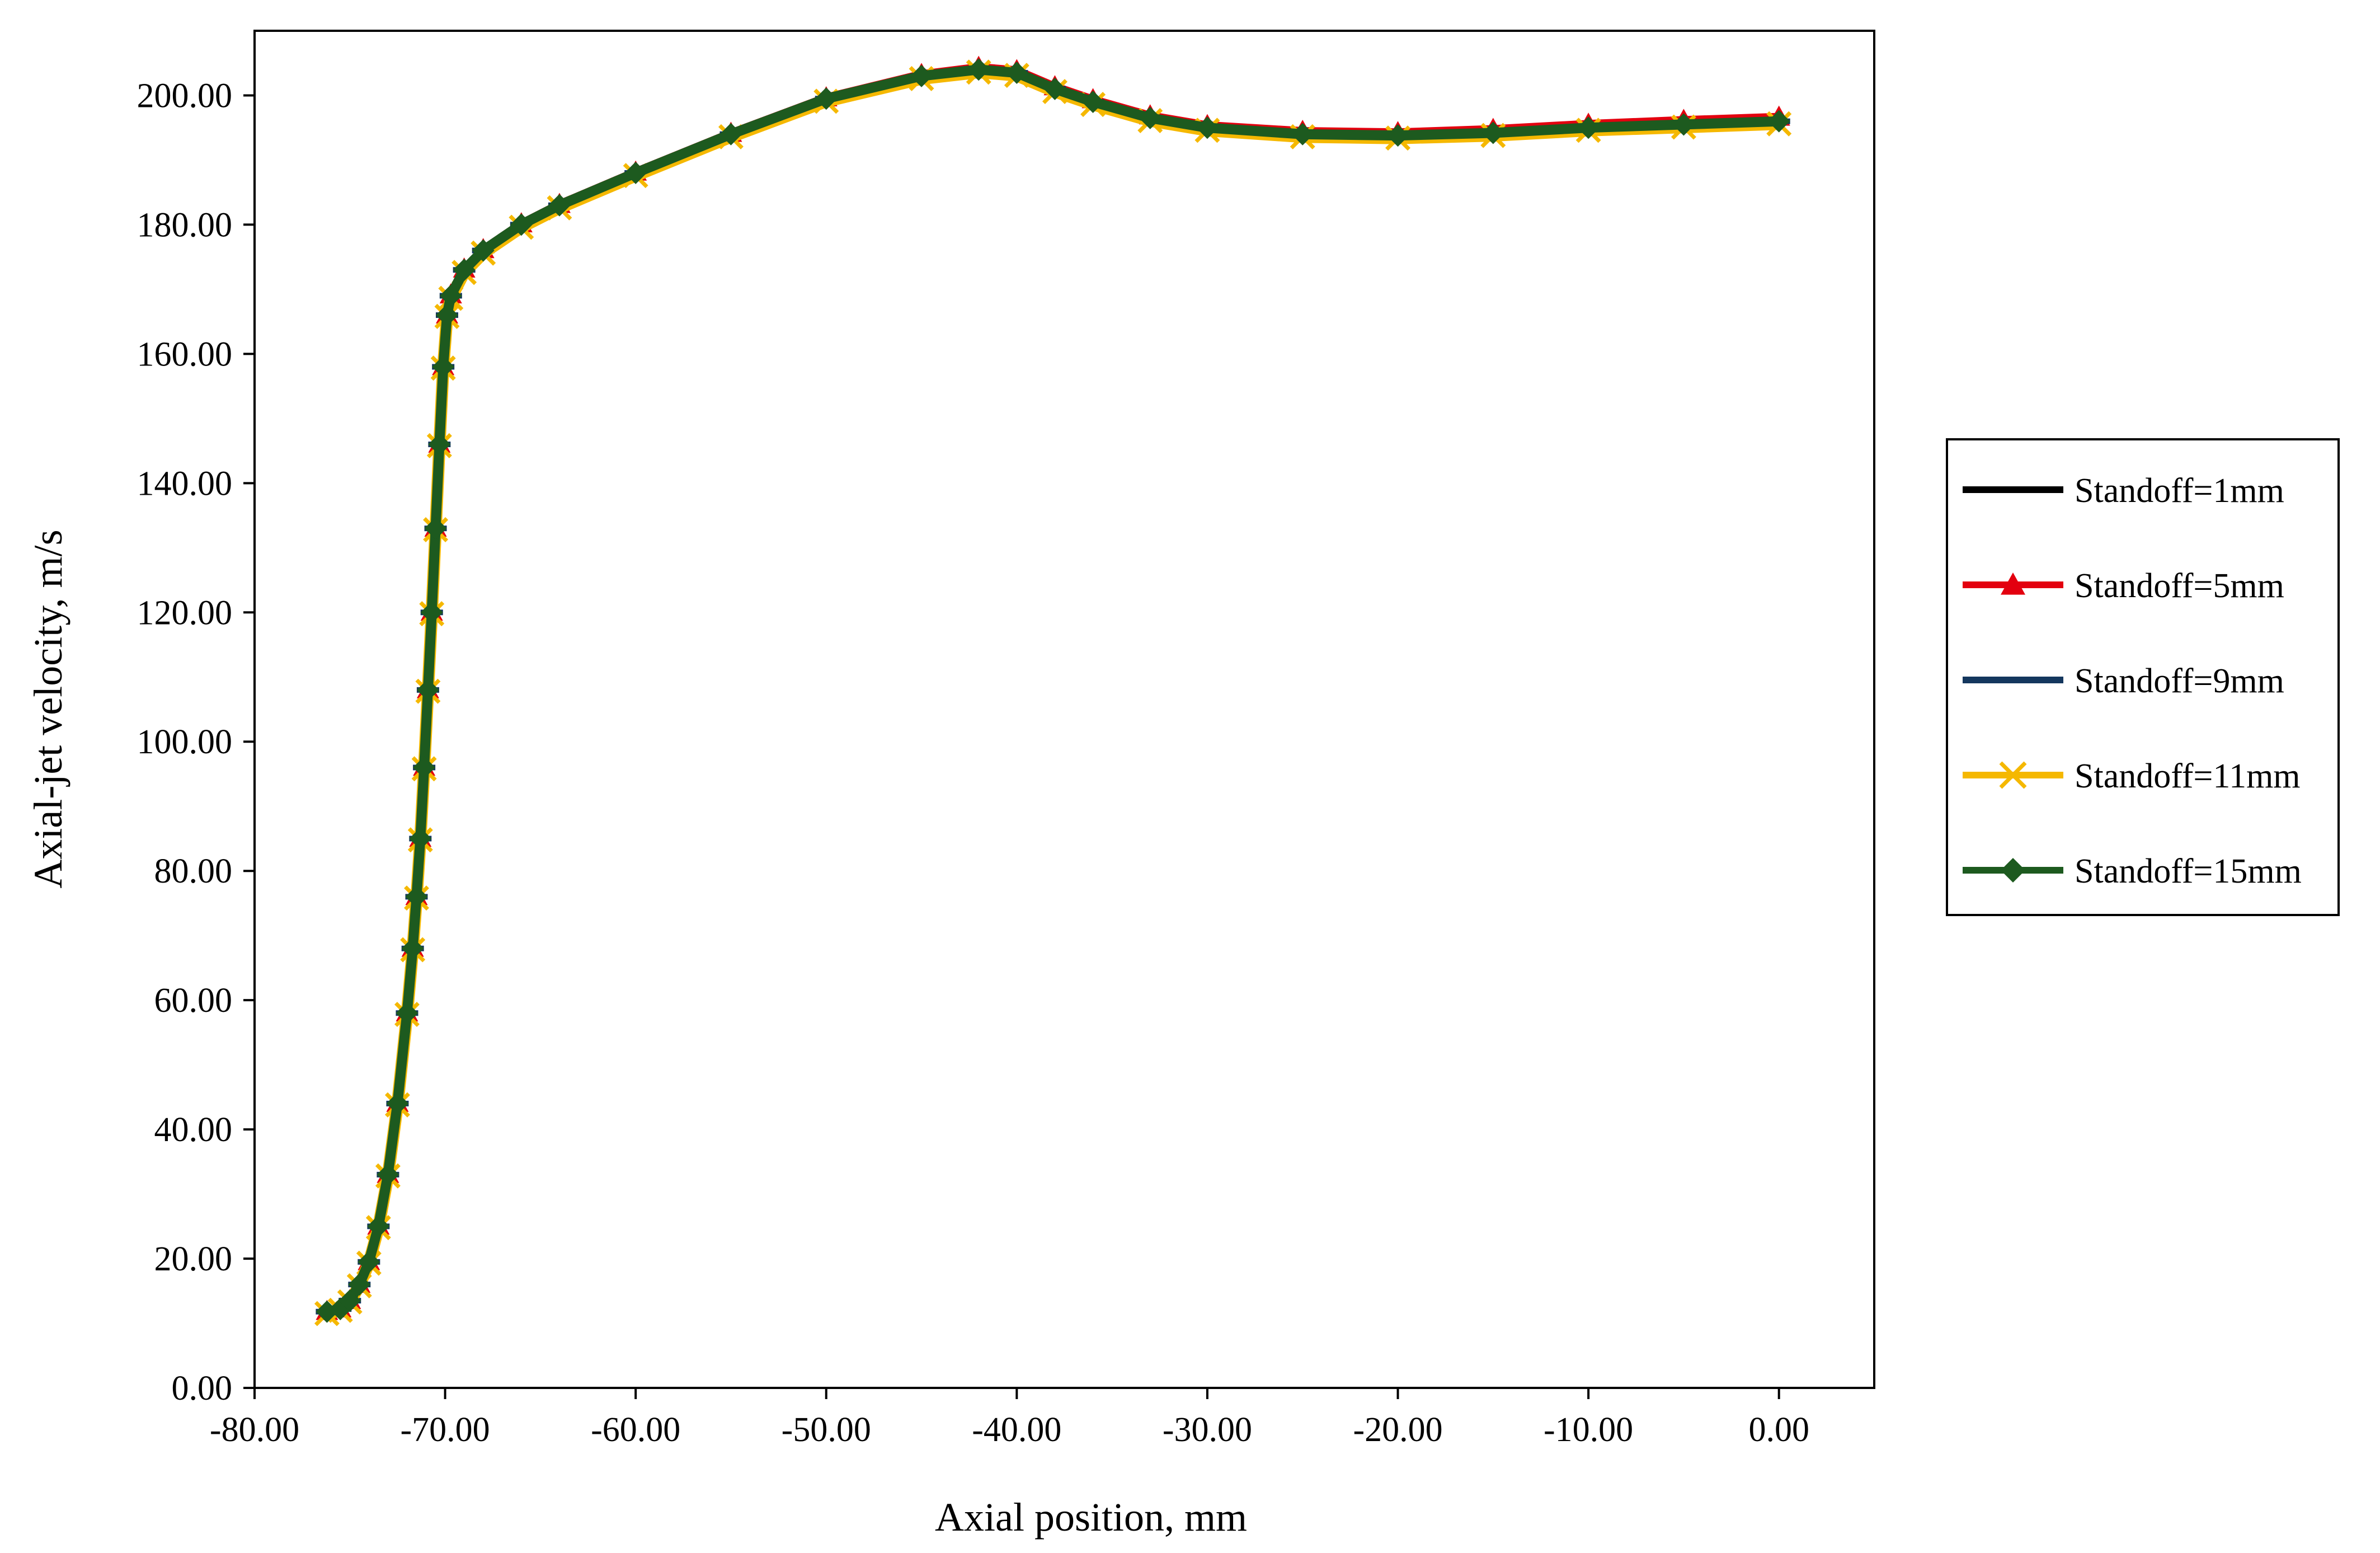 The width and height of the screenshot is (2380, 1553). What do you see at coordinates (1017, 1430) in the screenshot?
I see `x-tick-label: -40.00` at bounding box center [1017, 1430].